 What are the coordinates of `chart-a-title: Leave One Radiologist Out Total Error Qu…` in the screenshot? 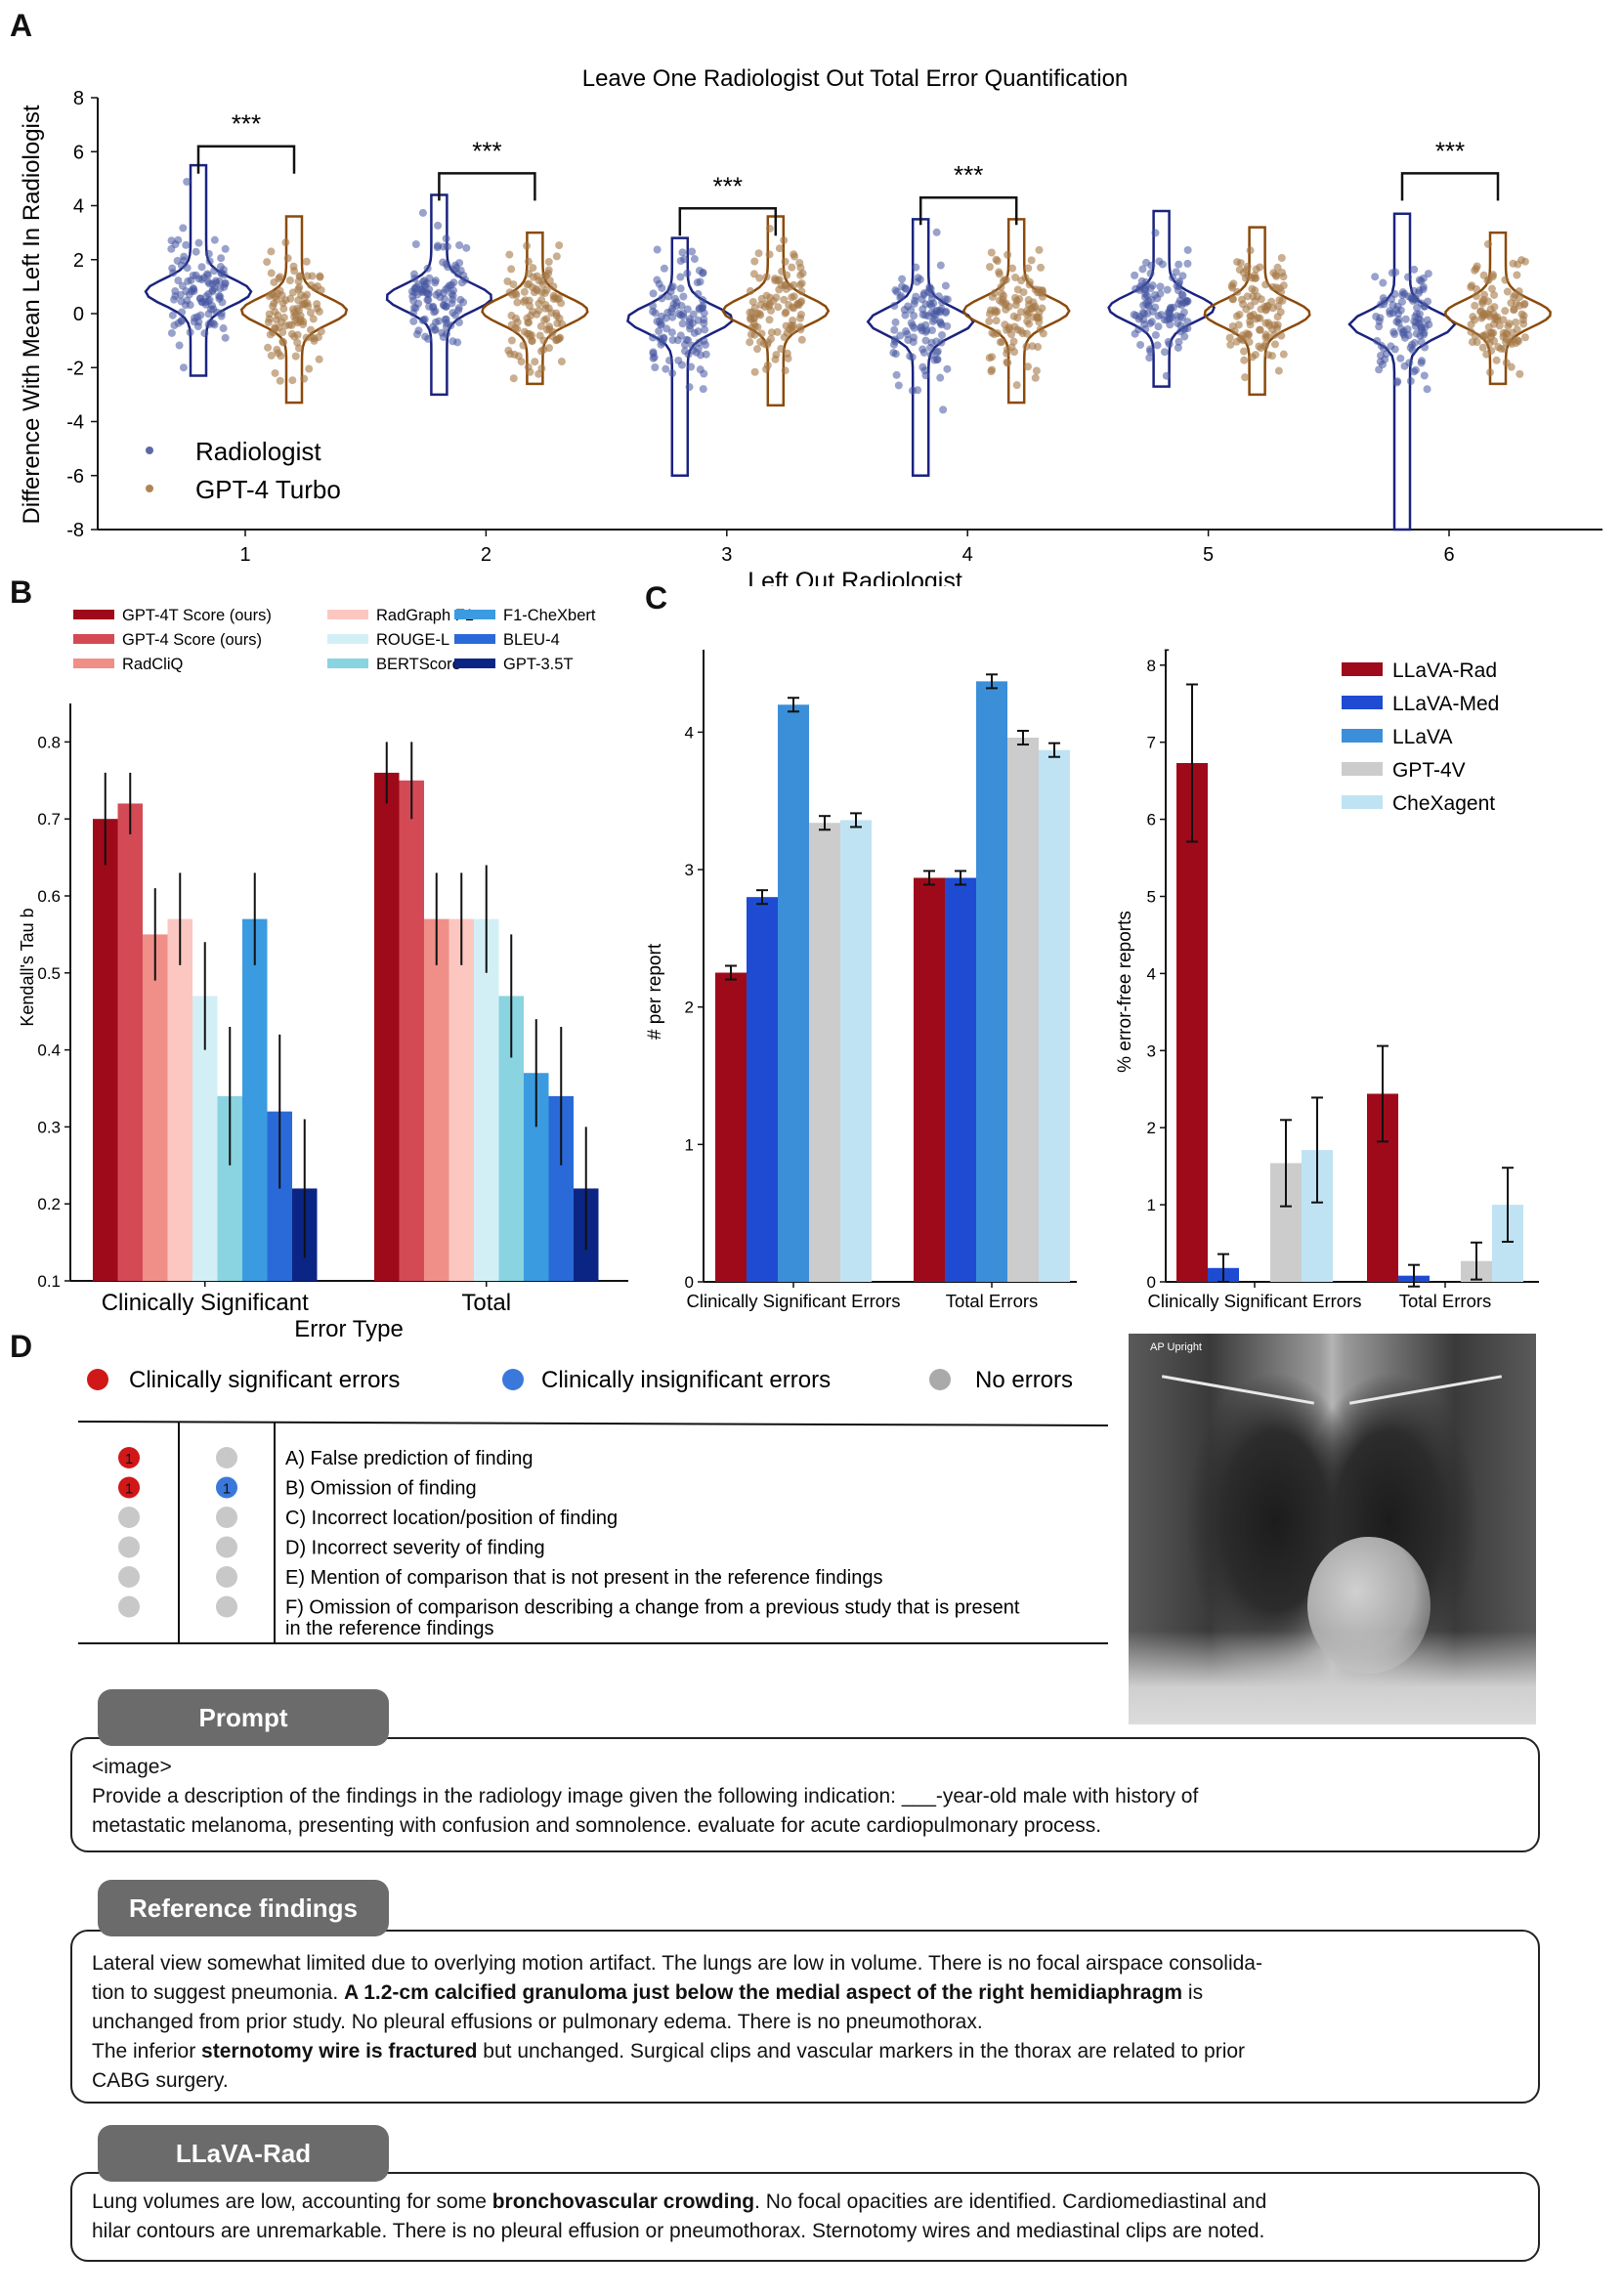 It's located at (855, 78).